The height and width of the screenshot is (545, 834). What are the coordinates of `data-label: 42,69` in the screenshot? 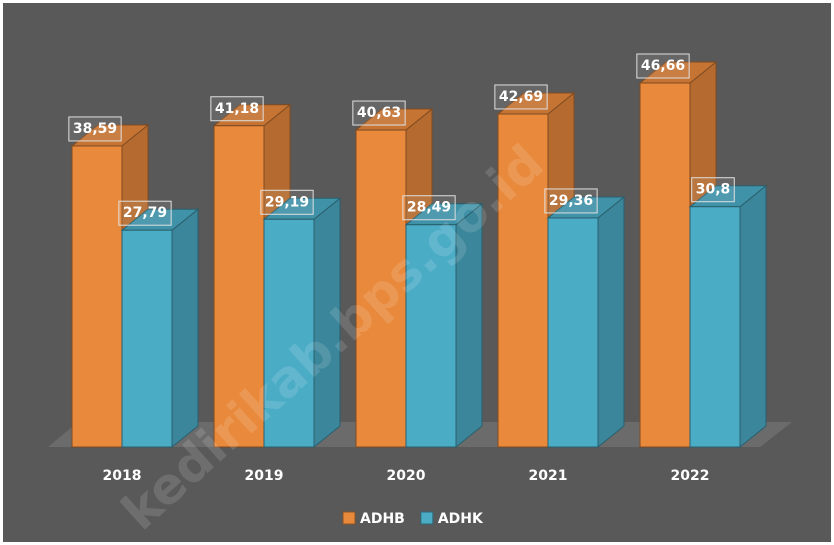 It's located at (521, 97).